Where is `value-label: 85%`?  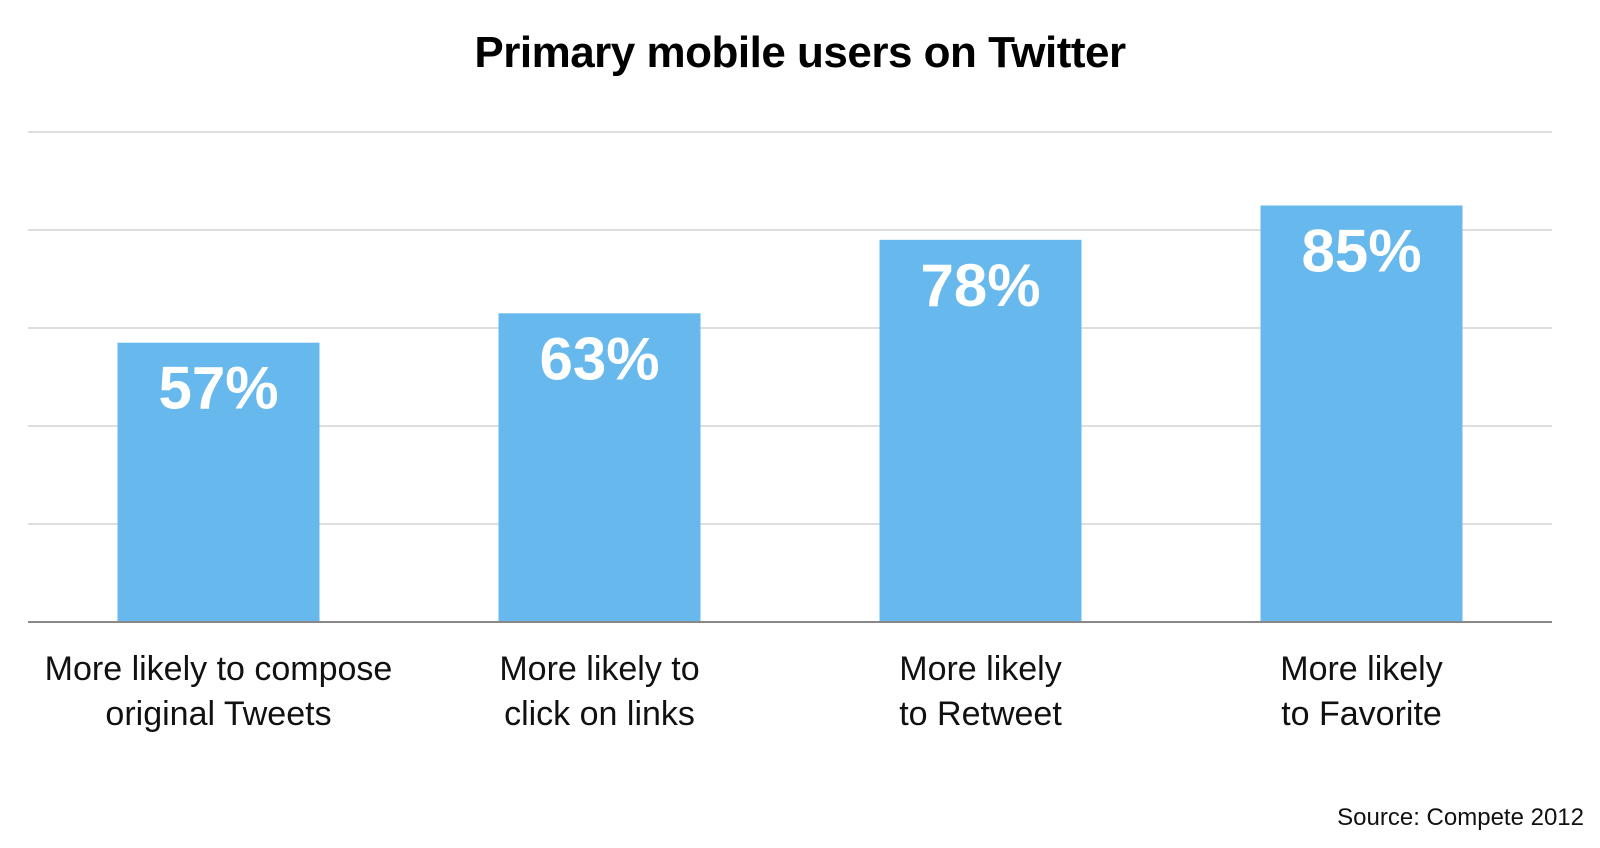 value-label: 85% is located at coordinates (1361, 251).